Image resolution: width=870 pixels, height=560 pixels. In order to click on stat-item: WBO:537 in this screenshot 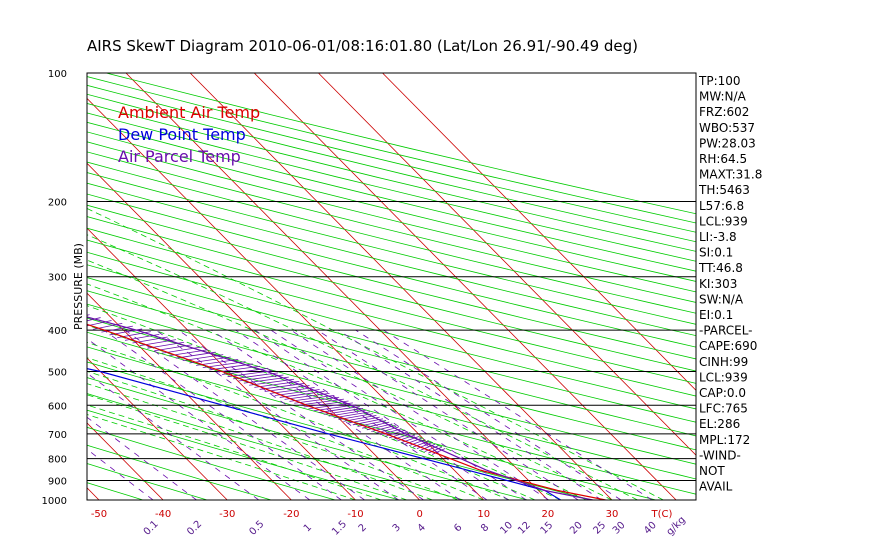, I will do `click(727, 128)`.